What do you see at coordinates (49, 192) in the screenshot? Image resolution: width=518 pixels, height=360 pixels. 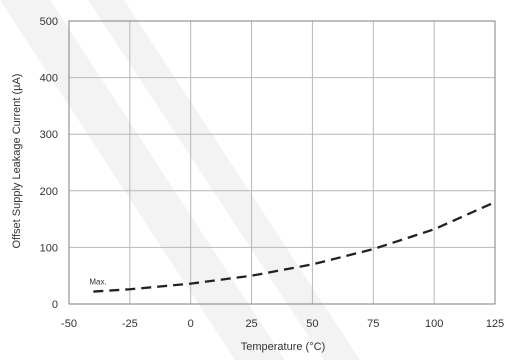 I see `y-tick-label: 200` at bounding box center [49, 192].